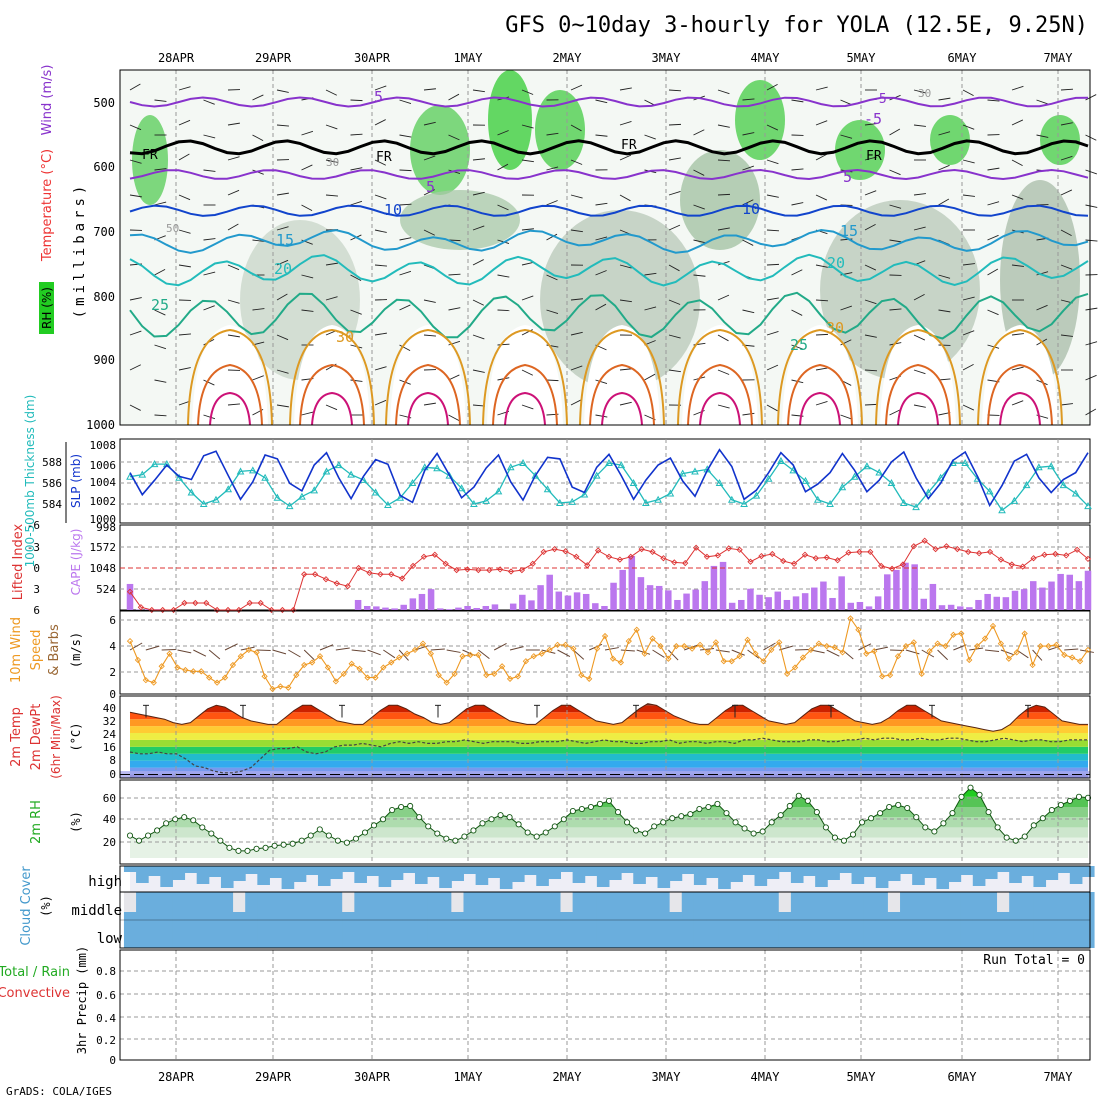  What do you see at coordinates (52, 504) in the screenshot?
I see `thickness-tick: 584` at bounding box center [52, 504].